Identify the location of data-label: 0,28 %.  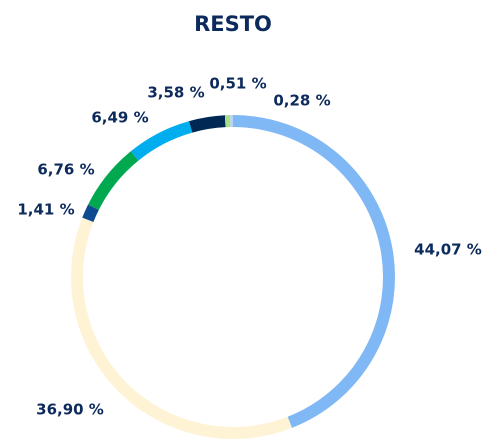
(301, 101).